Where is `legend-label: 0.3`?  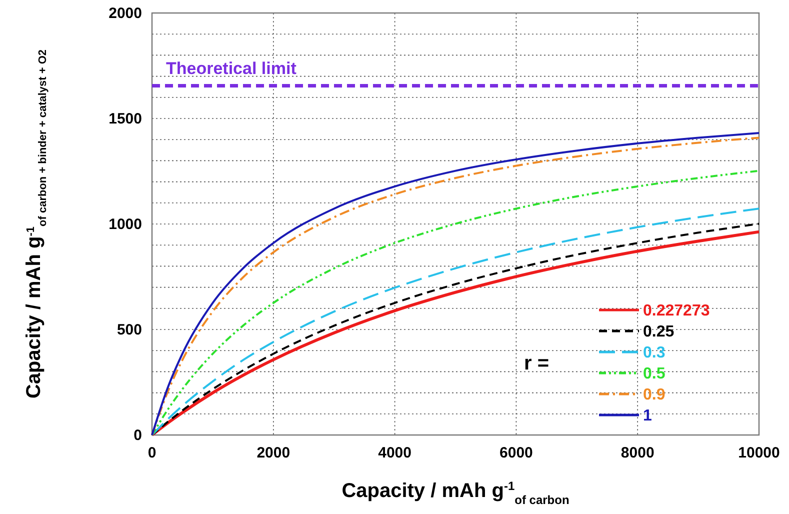
legend-label: 0.3 is located at coordinates (654, 353).